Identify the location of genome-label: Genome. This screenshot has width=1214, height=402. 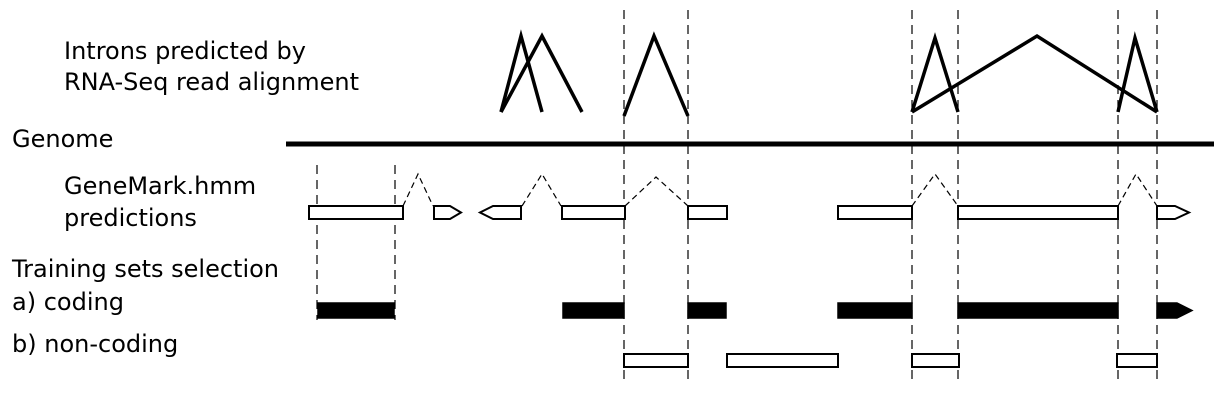
(63, 139).